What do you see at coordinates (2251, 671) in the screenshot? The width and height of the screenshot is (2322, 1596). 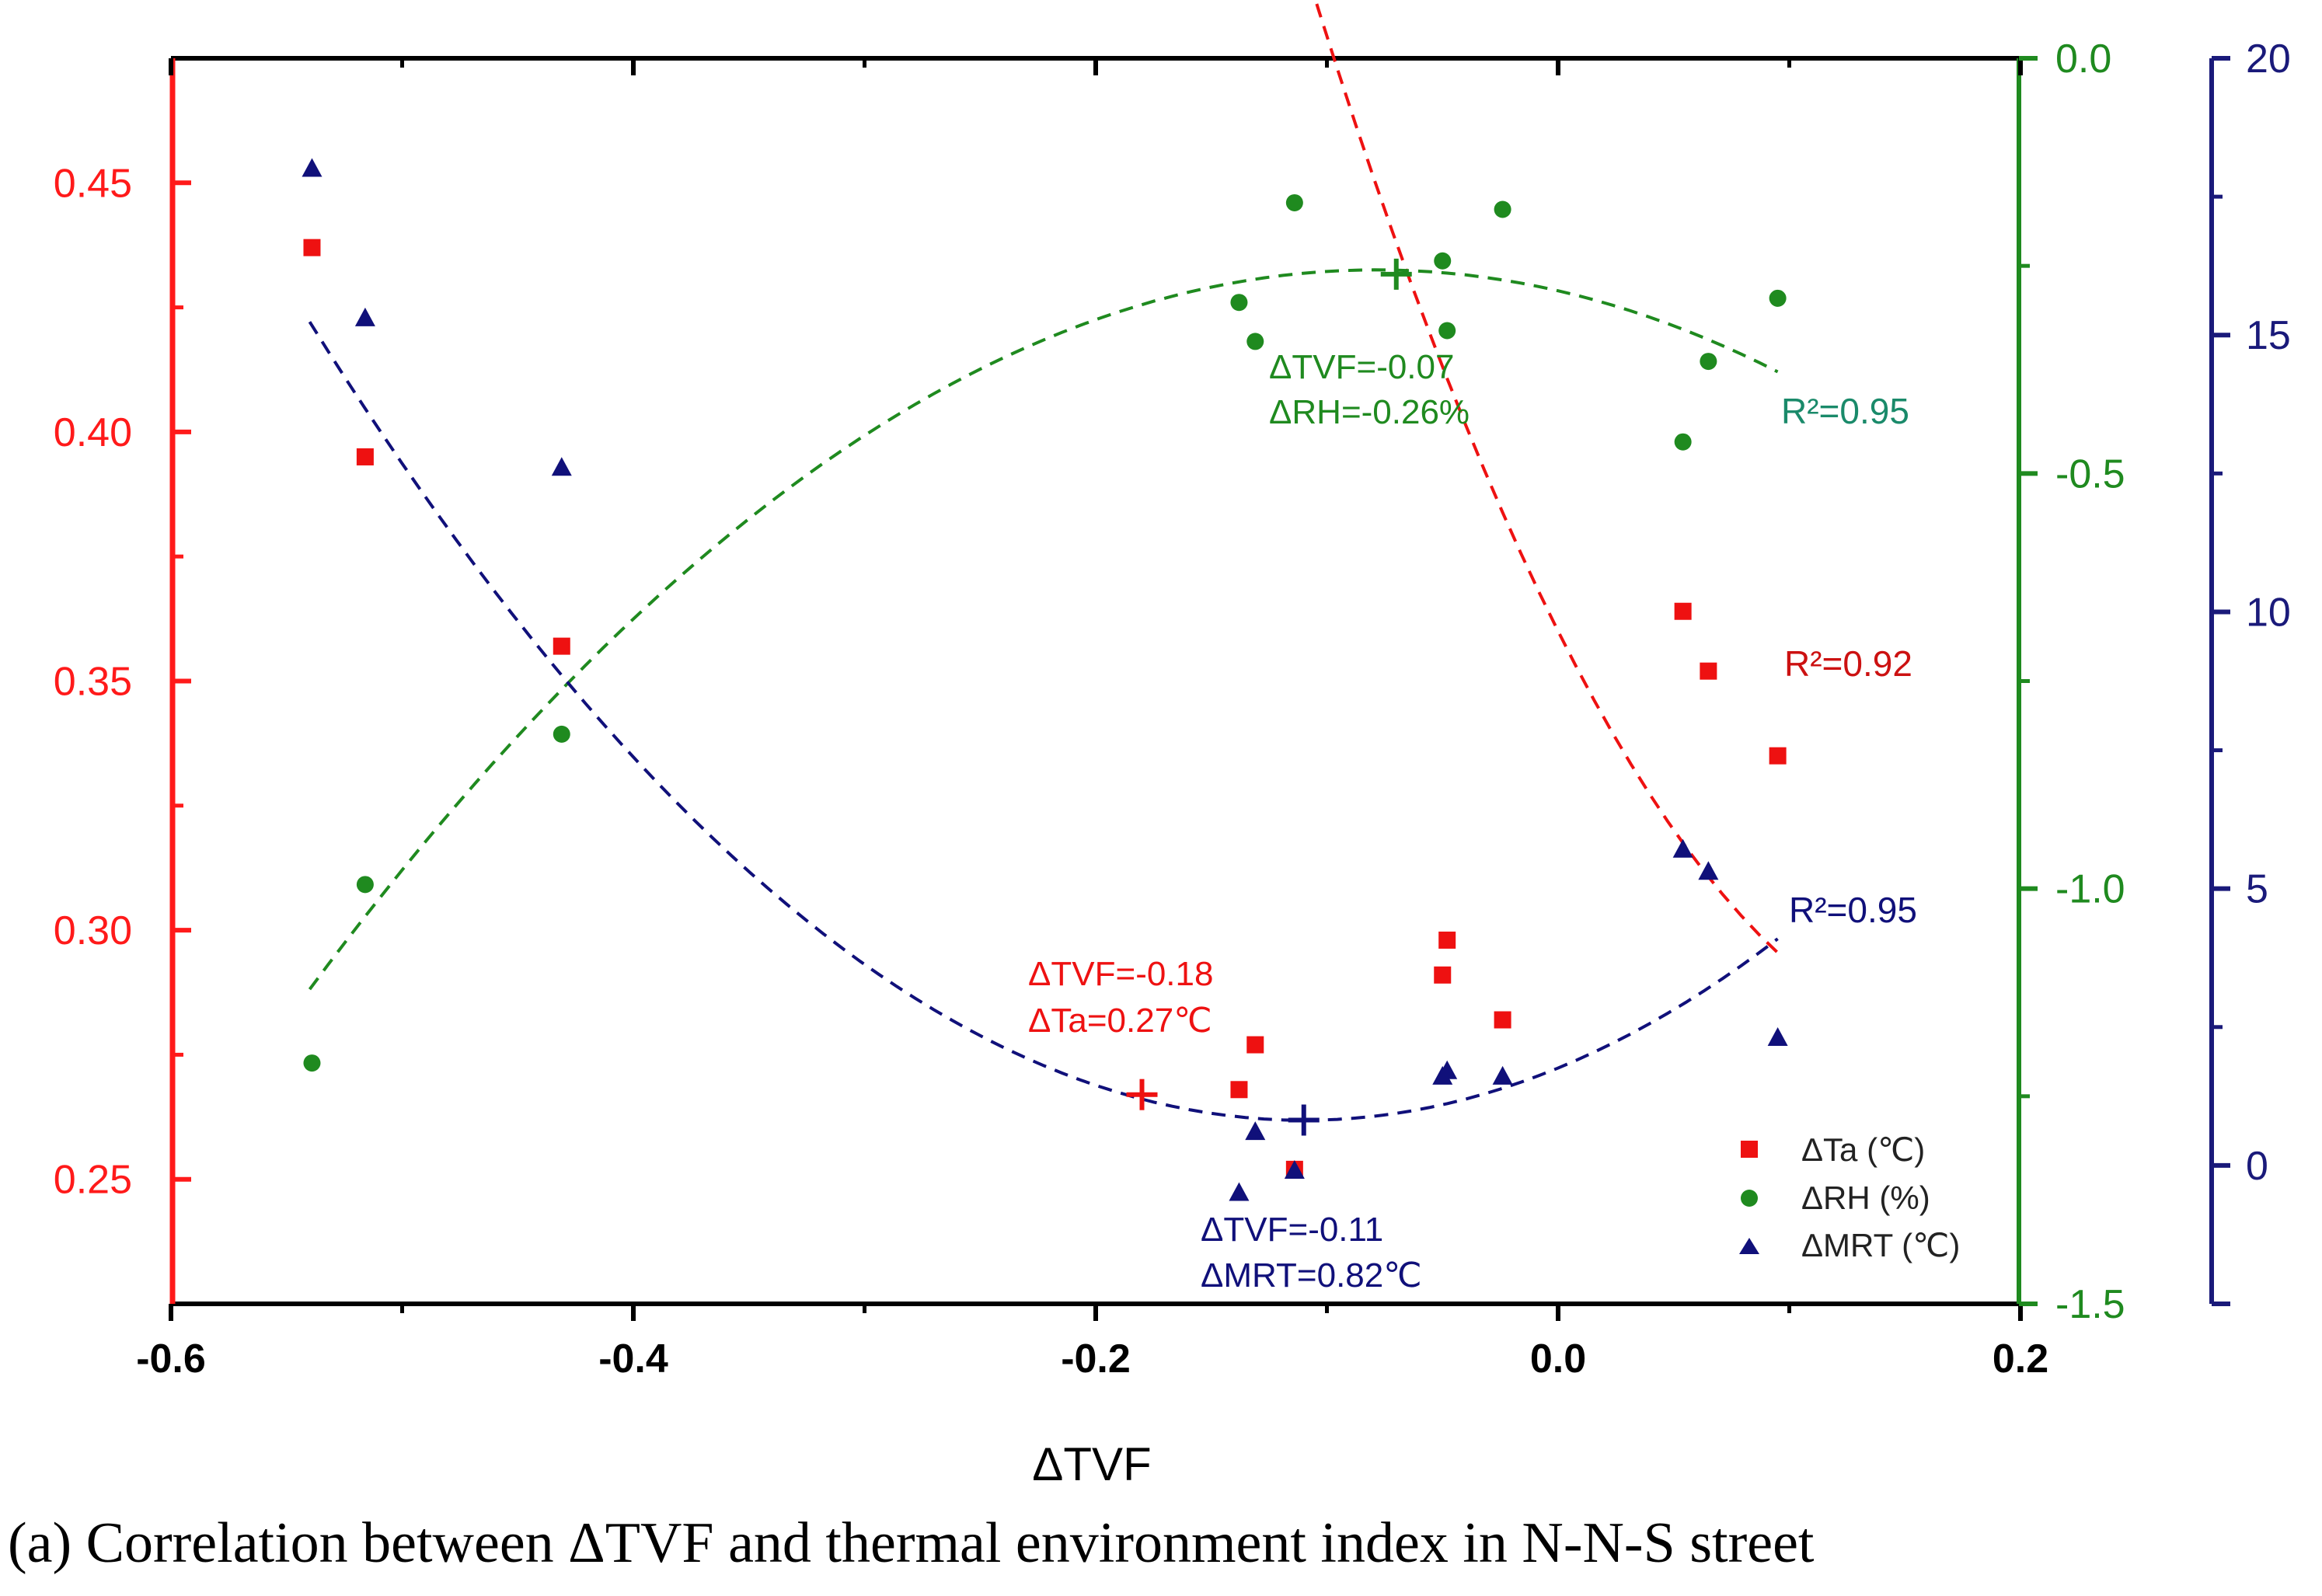 I see `mrt-y-axis-ticks: 0 5 10 15 20` at bounding box center [2251, 671].